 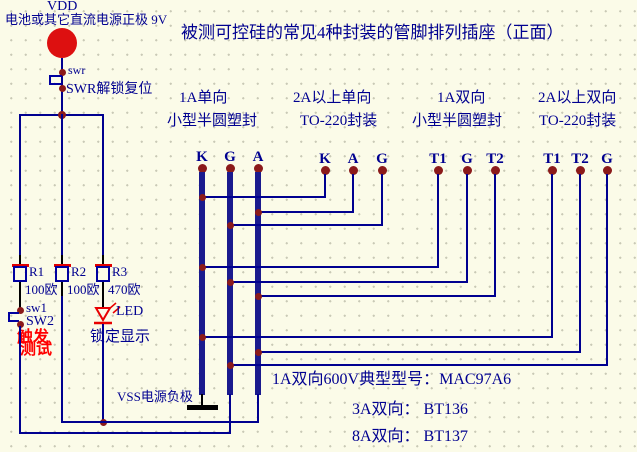 I want to click on ground-icon, so click(x=202, y=407).